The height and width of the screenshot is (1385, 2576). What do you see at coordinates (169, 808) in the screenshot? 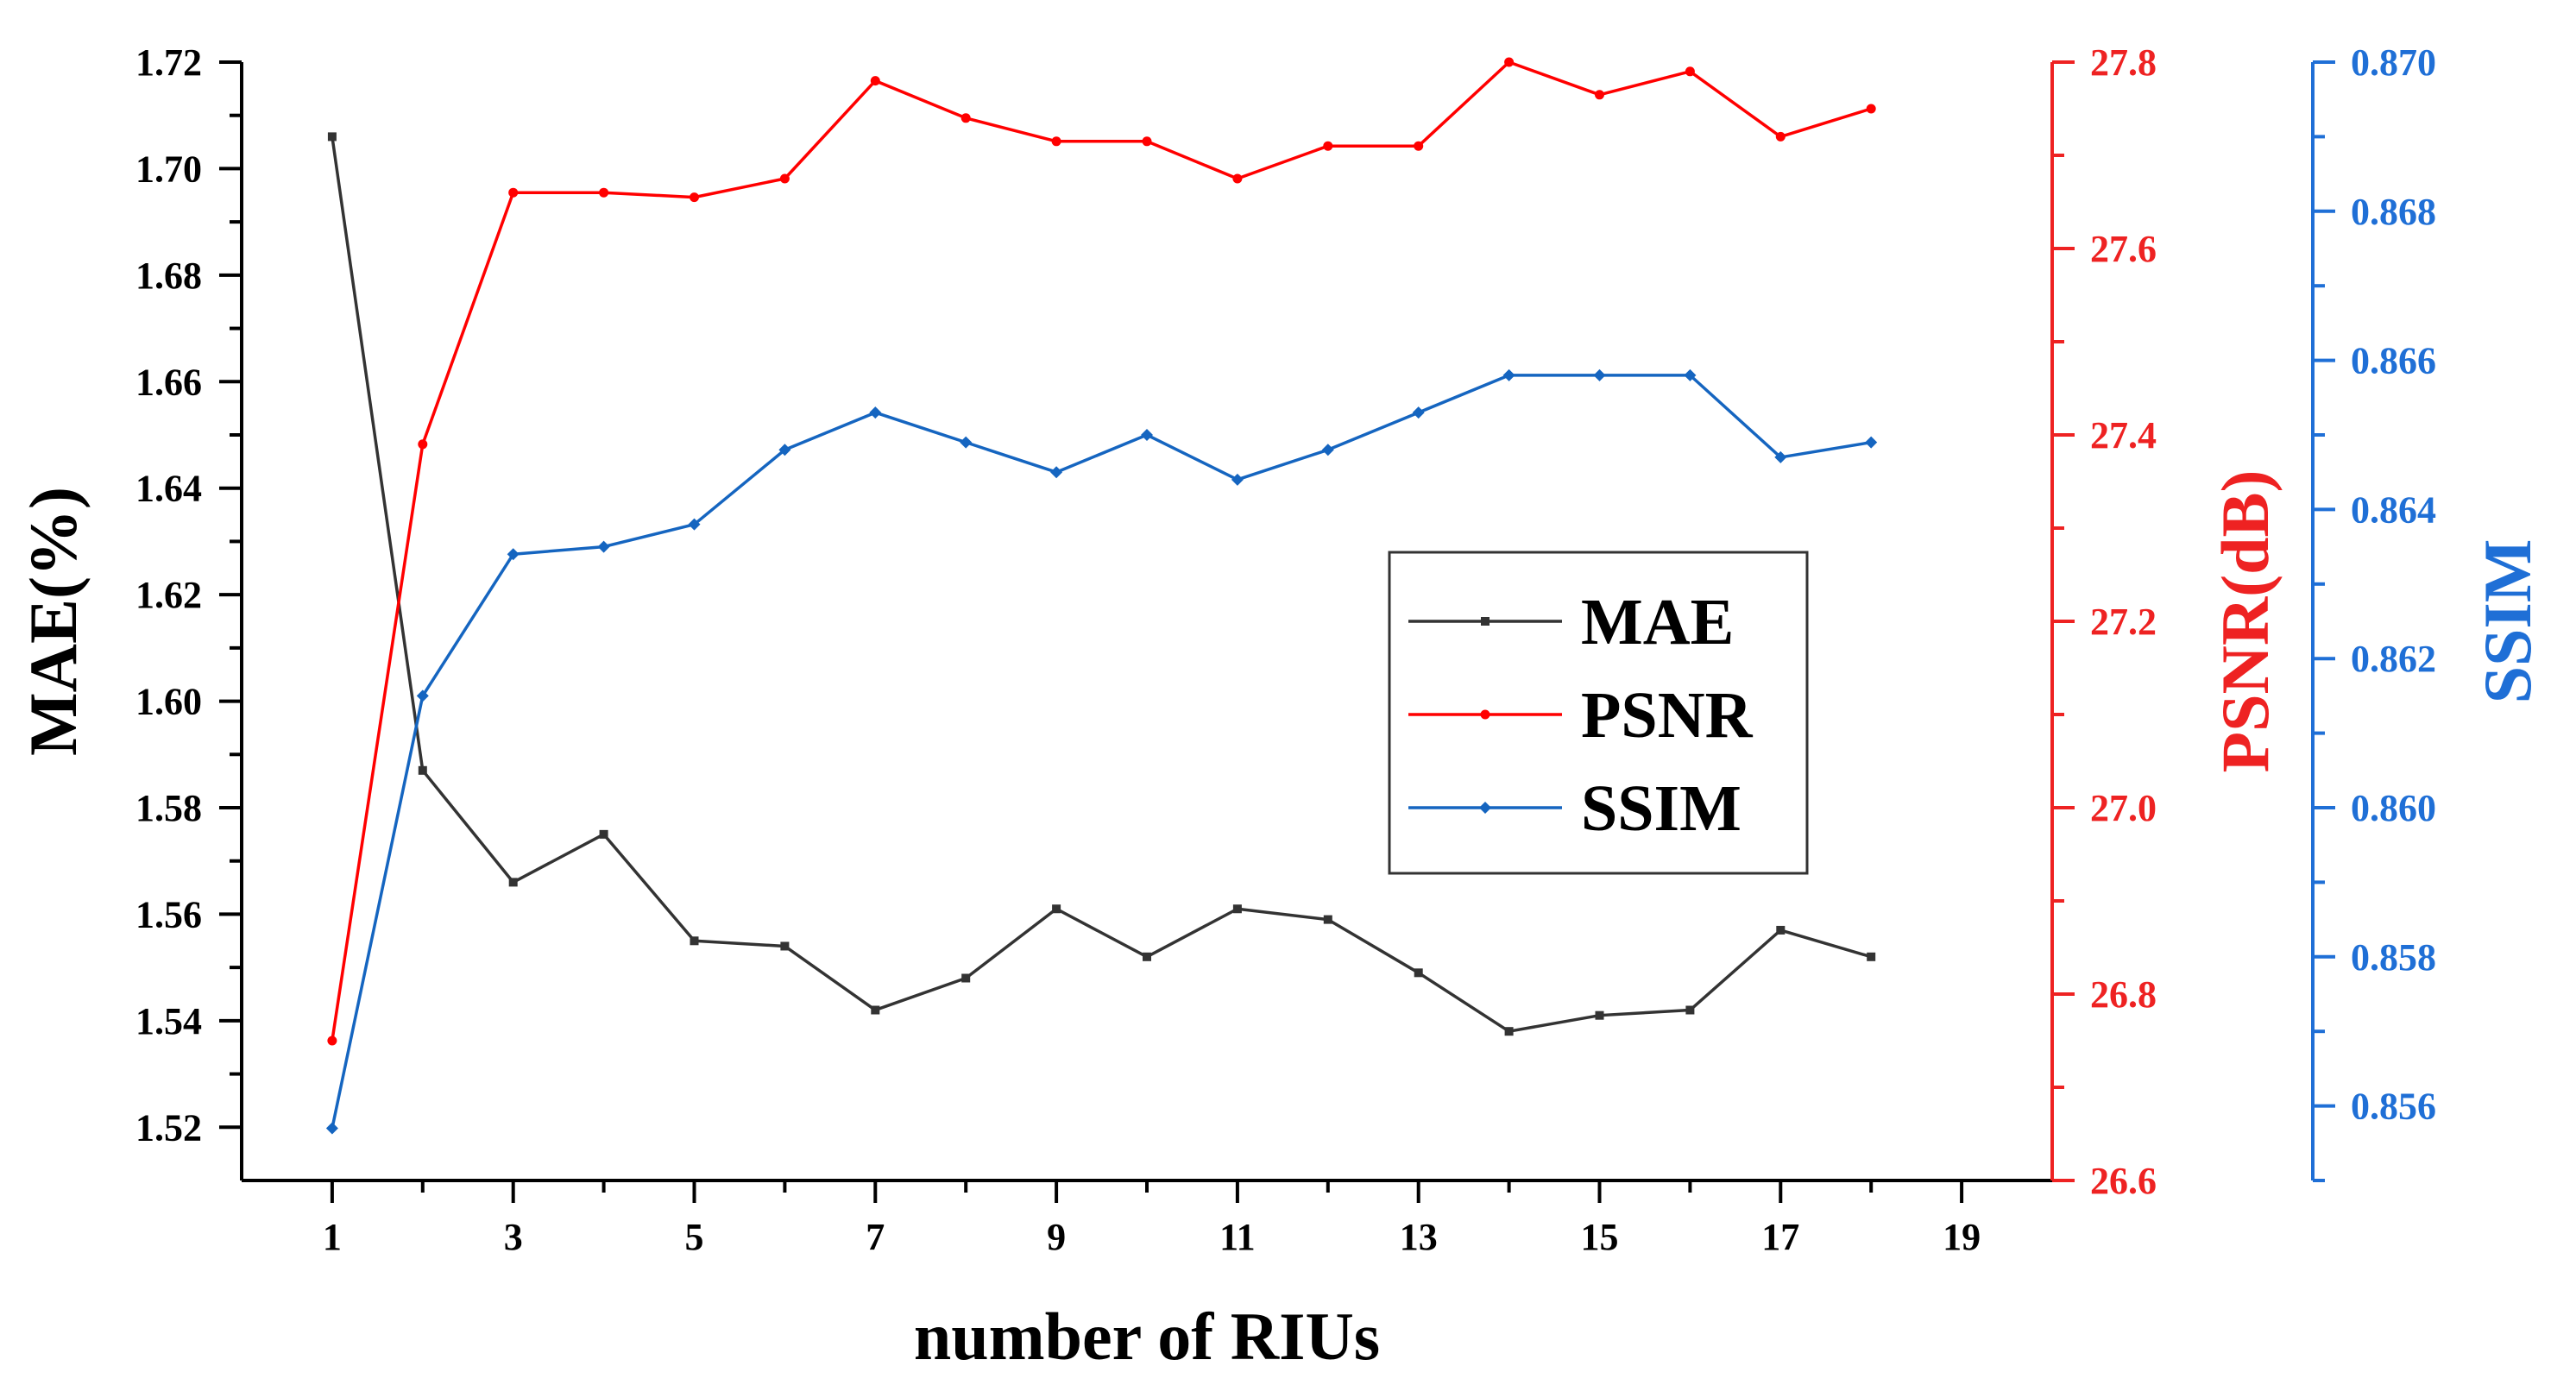
I see `left-tick-label: 1.58` at bounding box center [169, 808].